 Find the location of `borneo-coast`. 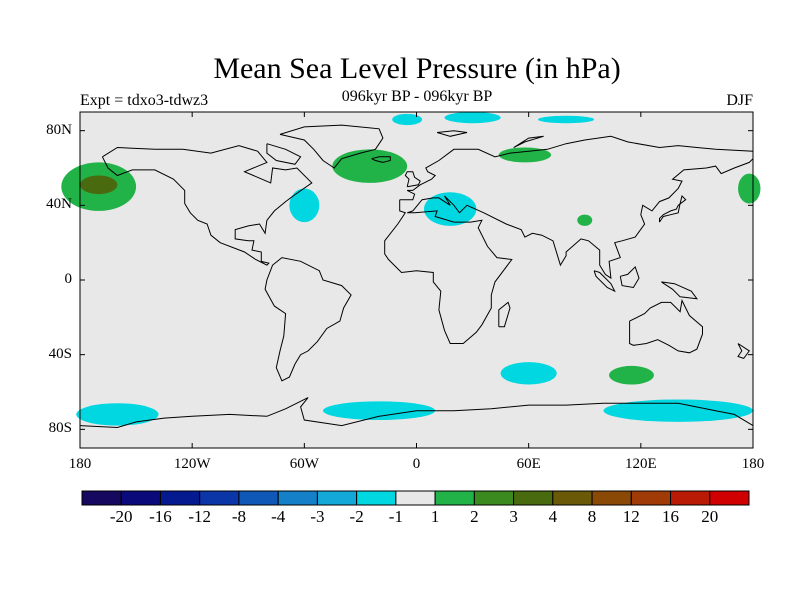

borneo-coast is located at coordinates (629, 277).